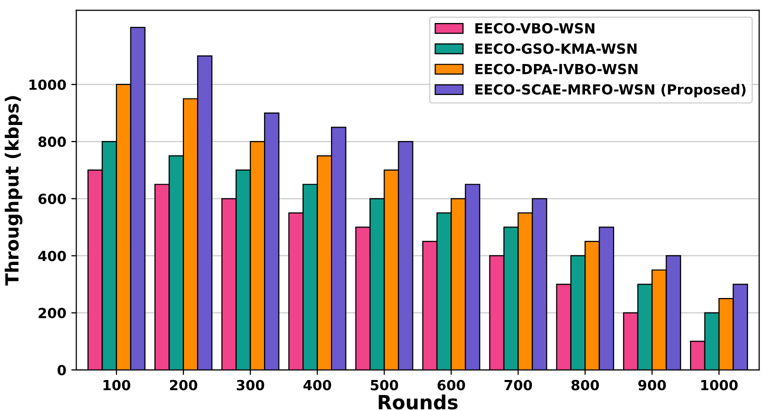  What do you see at coordinates (117, 385) in the screenshot?
I see `x-tick-label: 100` at bounding box center [117, 385].